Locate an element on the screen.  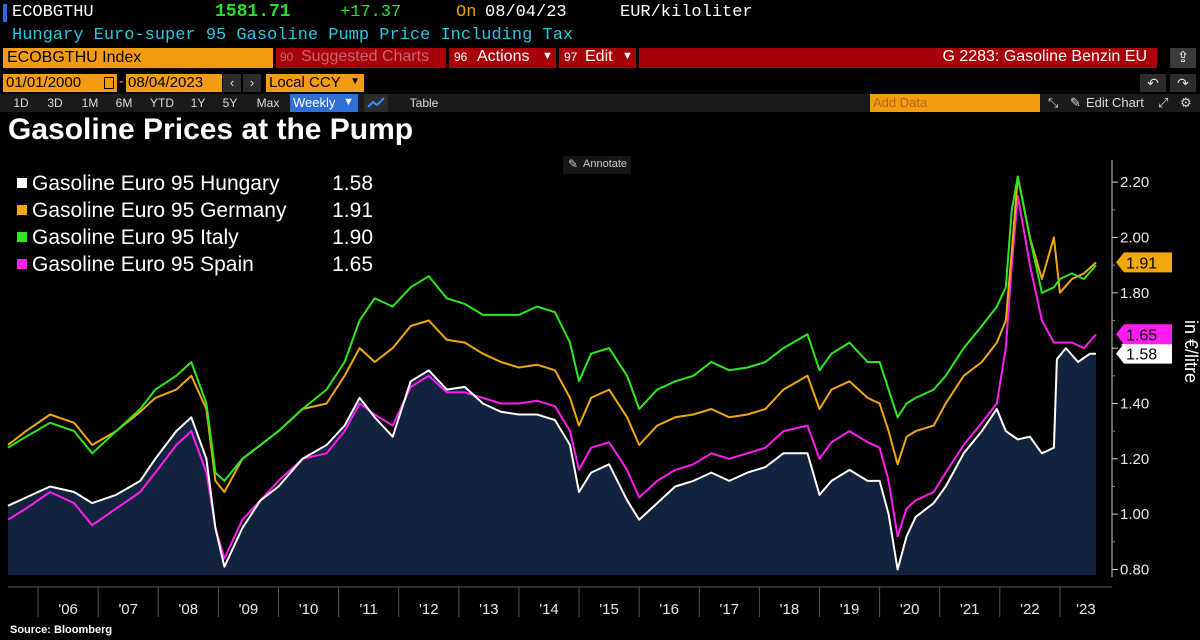
unit-label: EUR/kiloliter is located at coordinates (686, 12).